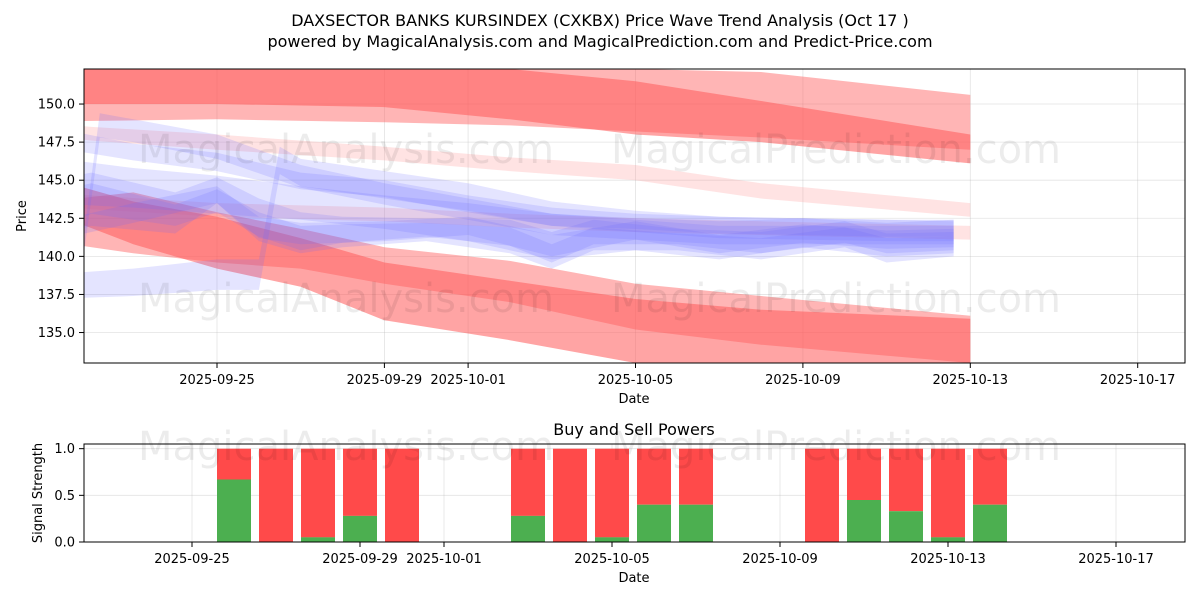 Image resolution: width=1200 pixels, height=600 pixels. What do you see at coordinates (360, 559) in the screenshot?
I see `power-x-tick-label: 2025-09-29` at bounding box center [360, 559].